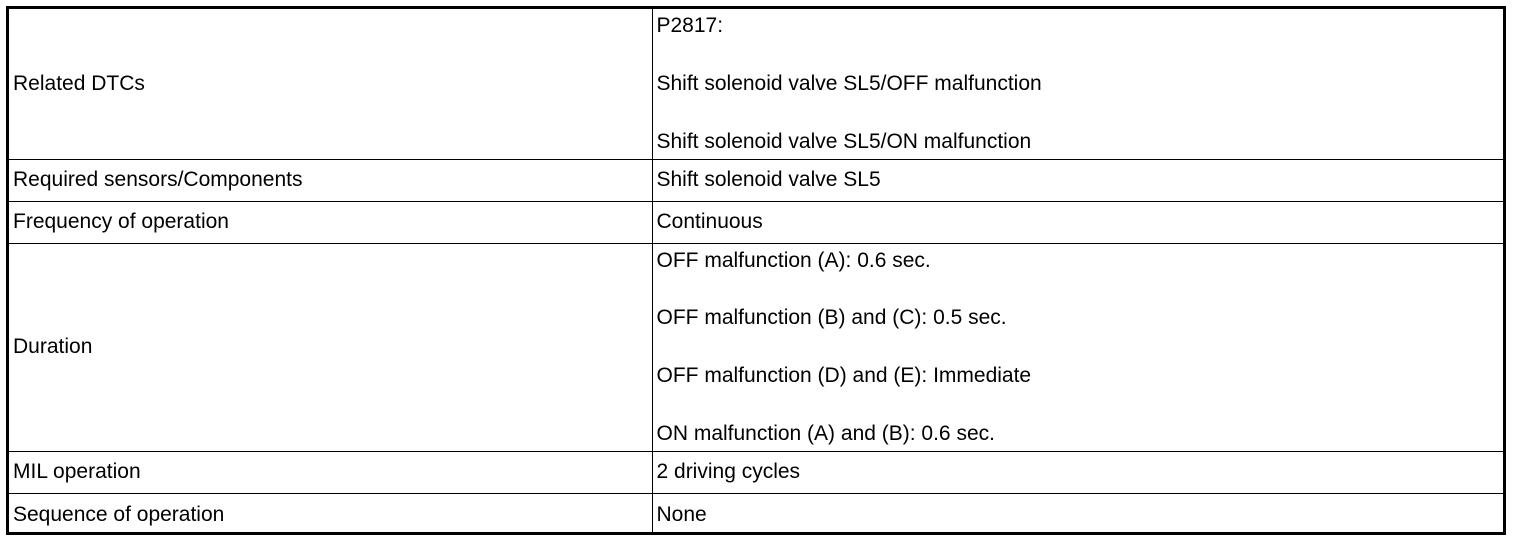 The height and width of the screenshot is (542, 1520). I want to click on table-row: Frequency of operation Continuous, so click(756, 222).